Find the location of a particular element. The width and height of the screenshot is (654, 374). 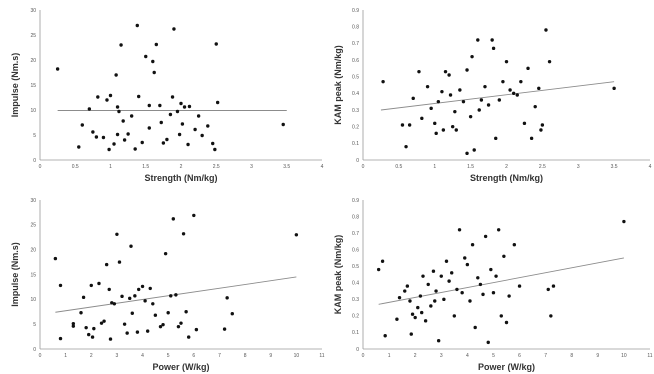

x-tick-label: 8 is located at coordinates (245, 356).